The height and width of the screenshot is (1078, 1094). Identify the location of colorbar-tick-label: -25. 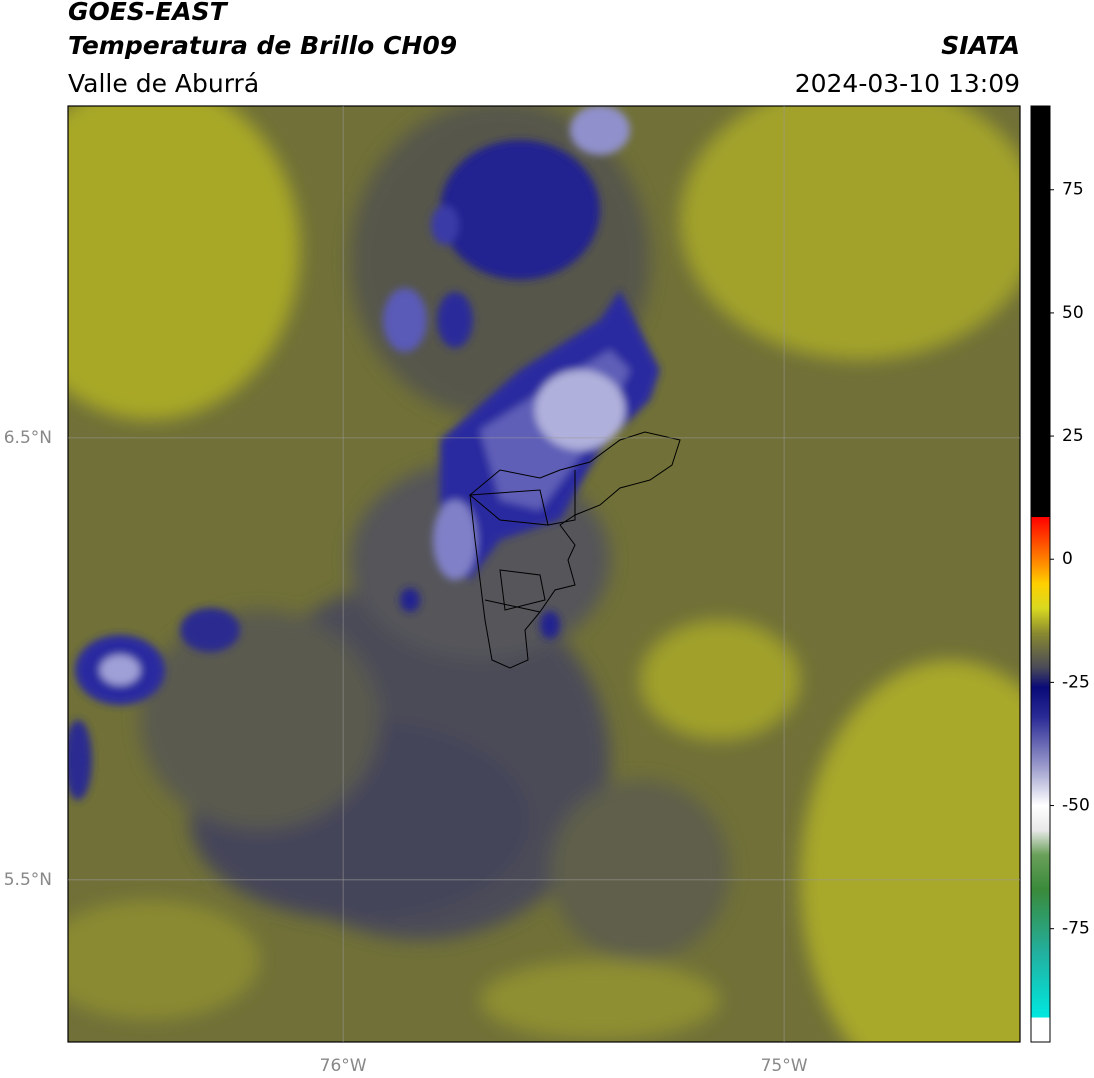
(1076, 682).